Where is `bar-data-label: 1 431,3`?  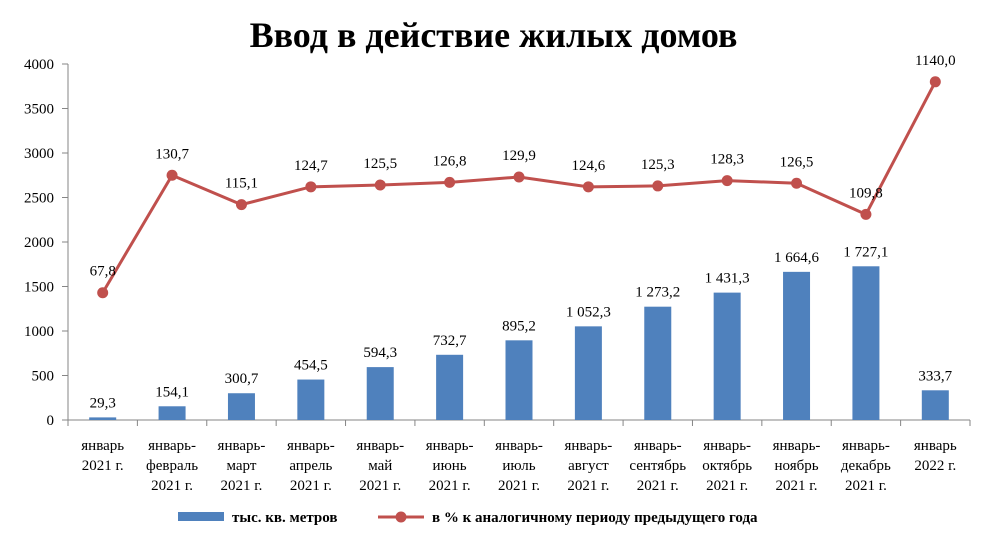 bar-data-label: 1 431,3 is located at coordinates (727, 279).